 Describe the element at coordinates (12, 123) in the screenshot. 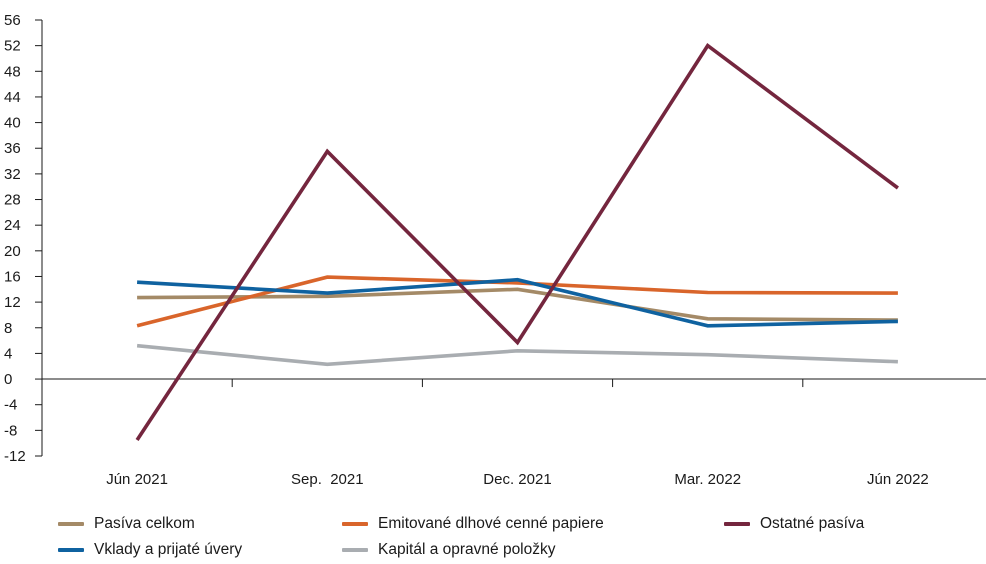

I see `y-tick-label: 40` at that location.